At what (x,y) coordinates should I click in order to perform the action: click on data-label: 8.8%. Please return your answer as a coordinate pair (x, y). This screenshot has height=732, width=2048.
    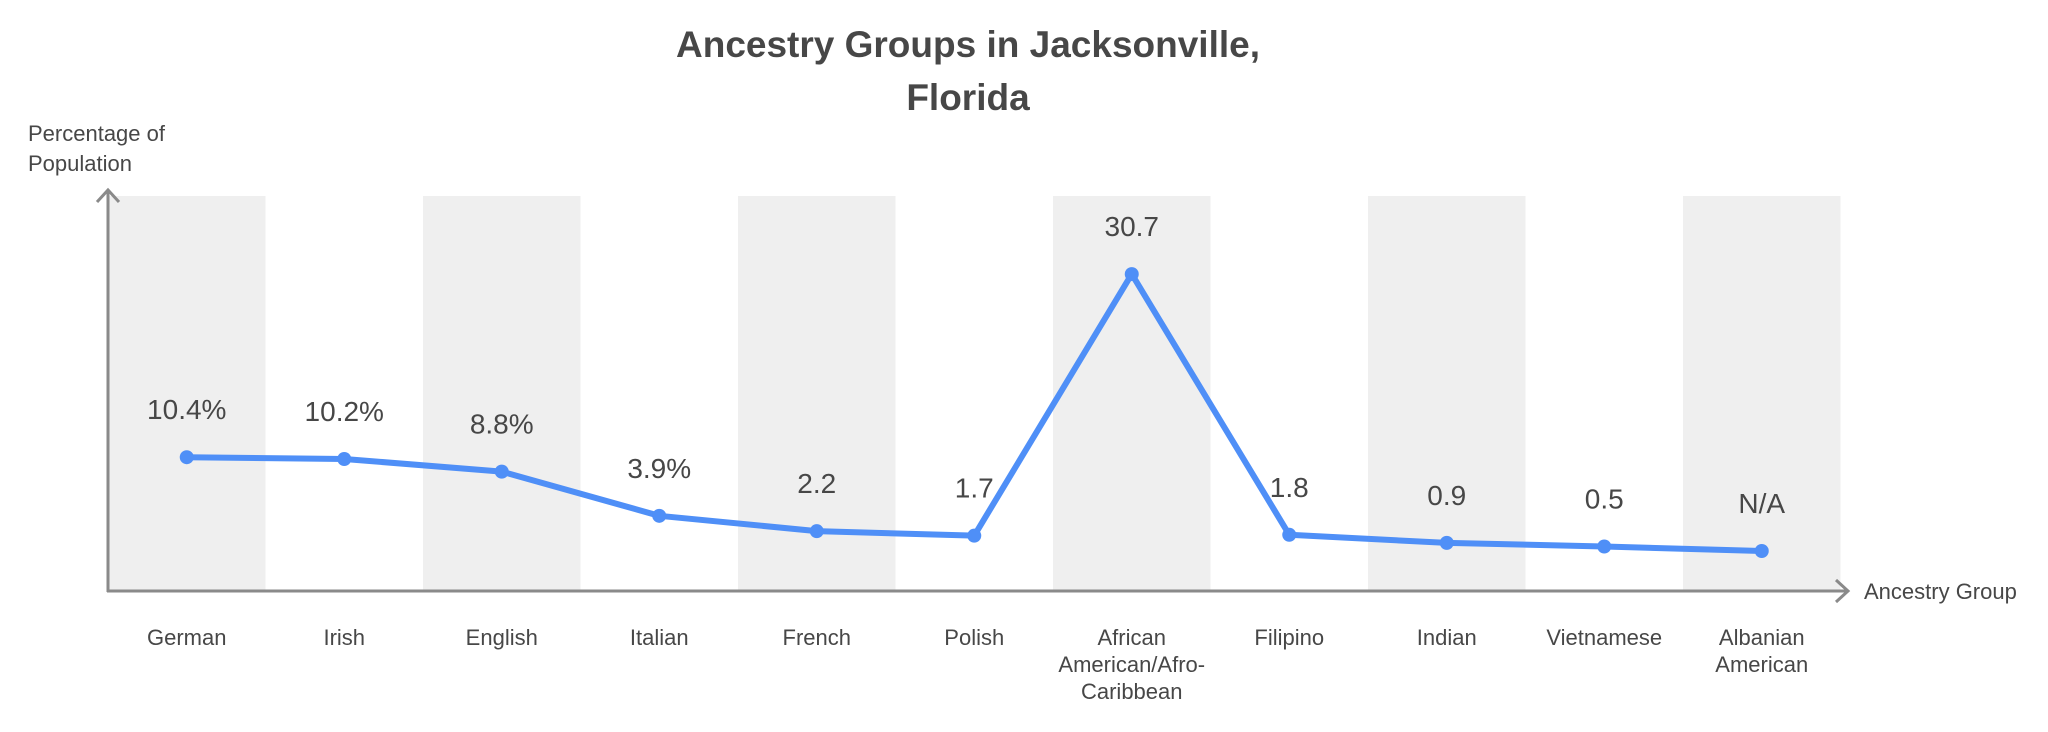
    Looking at the image, I should click on (502, 424).